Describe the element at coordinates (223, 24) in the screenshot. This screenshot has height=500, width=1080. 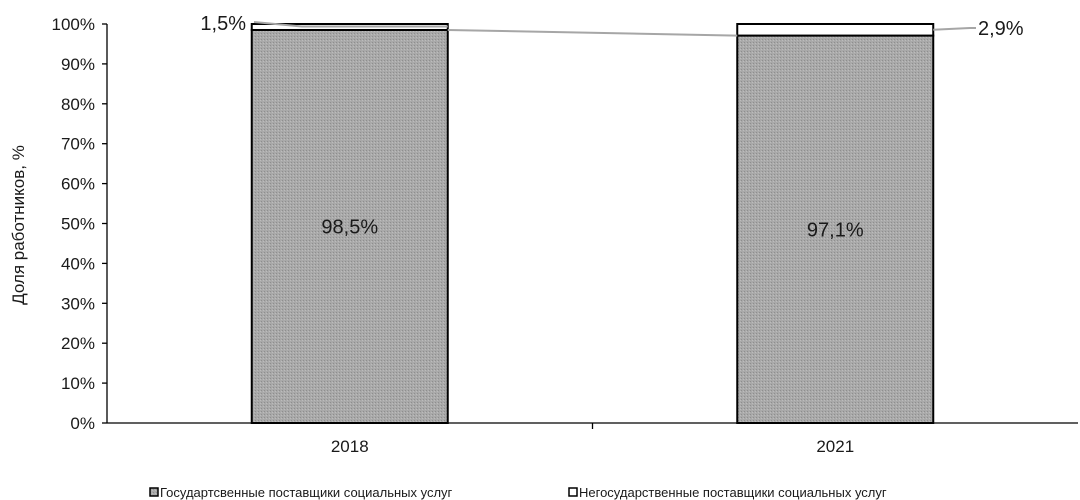
I see `data-label-nonstate: 1,5%` at that location.